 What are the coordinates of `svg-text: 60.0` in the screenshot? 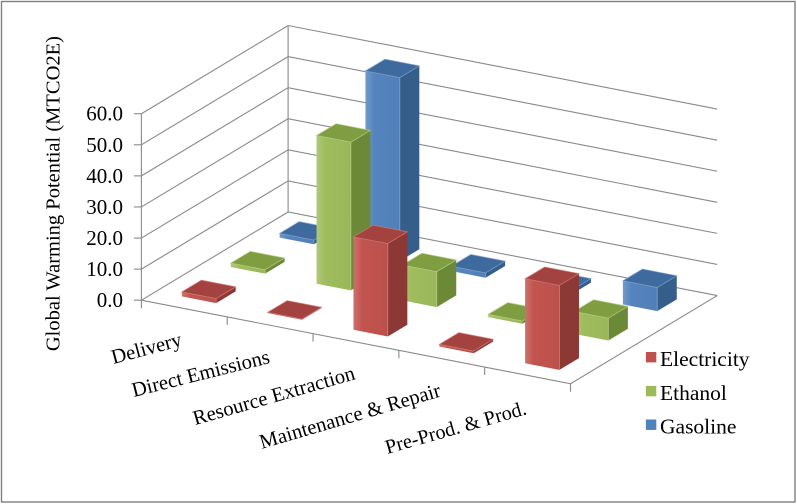 It's located at (104, 114).